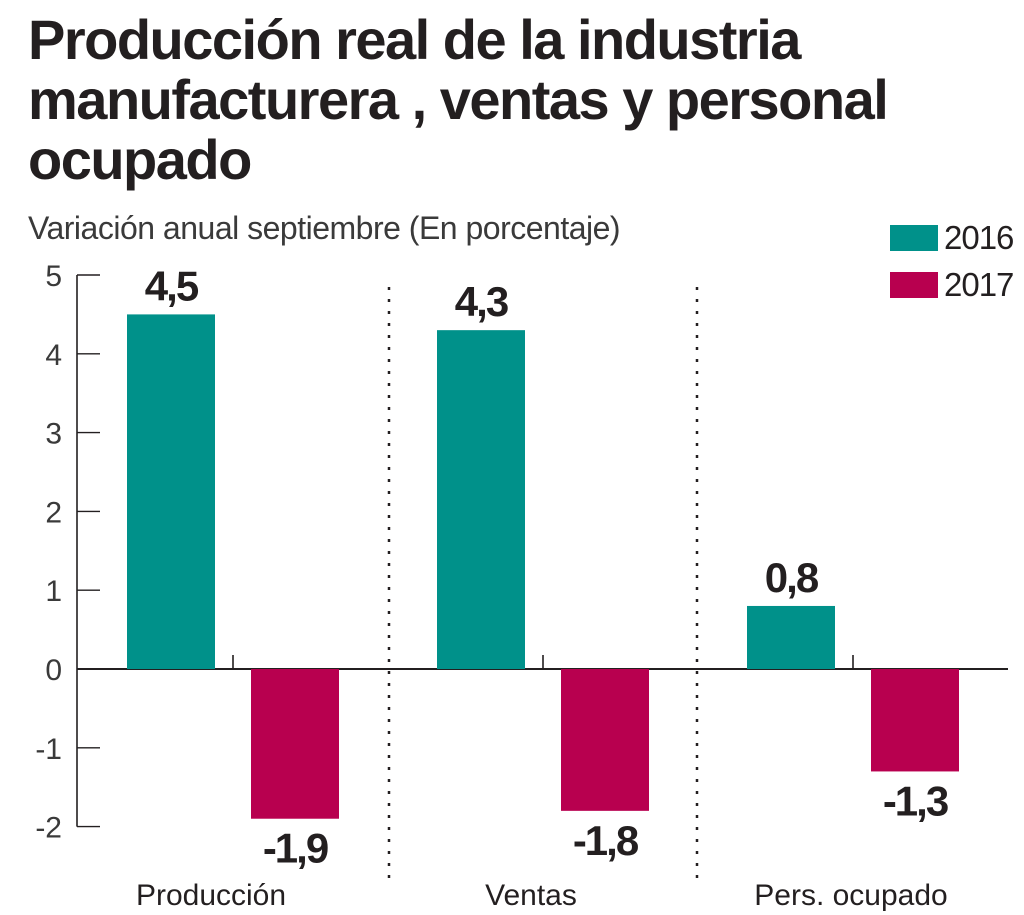 The image size is (1024, 915). What do you see at coordinates (979, 237) in the screenshot?
I see `legend-label-2016: 2016` at bounding box center [979, 237].